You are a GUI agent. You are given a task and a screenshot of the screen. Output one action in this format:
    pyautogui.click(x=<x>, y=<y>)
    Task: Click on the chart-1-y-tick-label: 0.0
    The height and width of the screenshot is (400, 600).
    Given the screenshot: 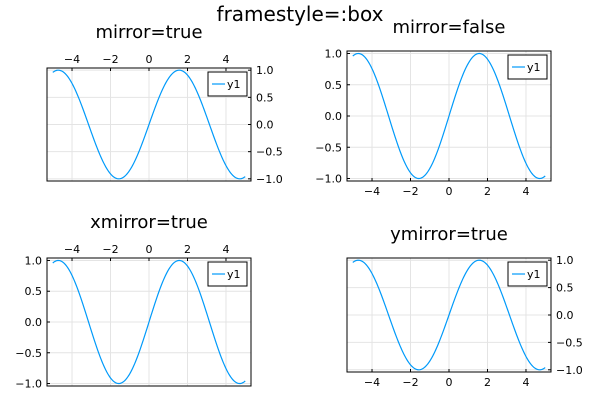 What is the action you would take?
    pyautogui.click(x=265, y=125)
    